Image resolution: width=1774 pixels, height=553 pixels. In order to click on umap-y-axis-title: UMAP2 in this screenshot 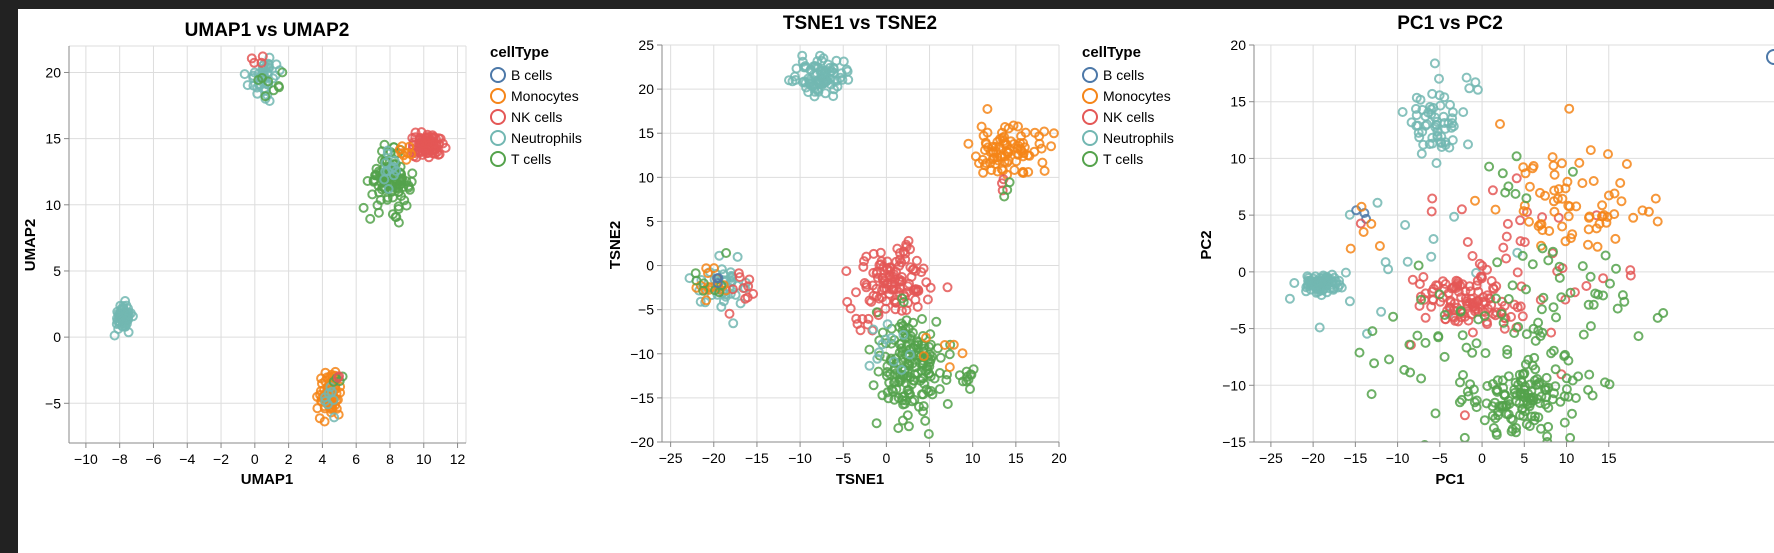, I will do `click(30, 245)`.